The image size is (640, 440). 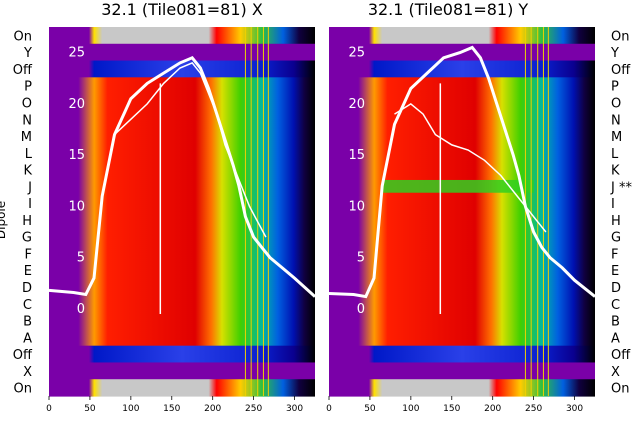 What do you see at coordinates (182, 9) in the screenshot?
I see `panel-title-x: 32.1 (Tile081=81) X` at bounding box center [182, 9].